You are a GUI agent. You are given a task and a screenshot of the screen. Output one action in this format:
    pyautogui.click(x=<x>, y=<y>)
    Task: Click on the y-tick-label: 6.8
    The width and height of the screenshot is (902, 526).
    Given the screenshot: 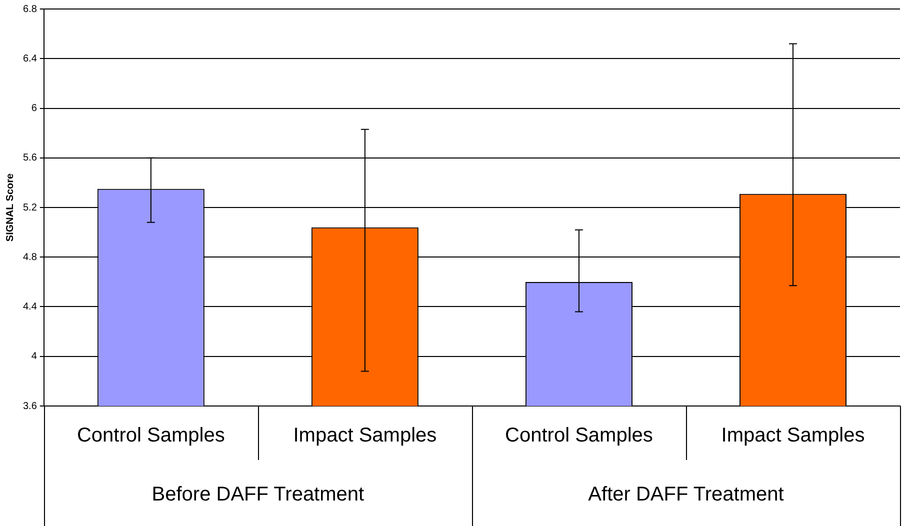 What is the action you would take?
    pyautogui.click(x=30, y=9)
    